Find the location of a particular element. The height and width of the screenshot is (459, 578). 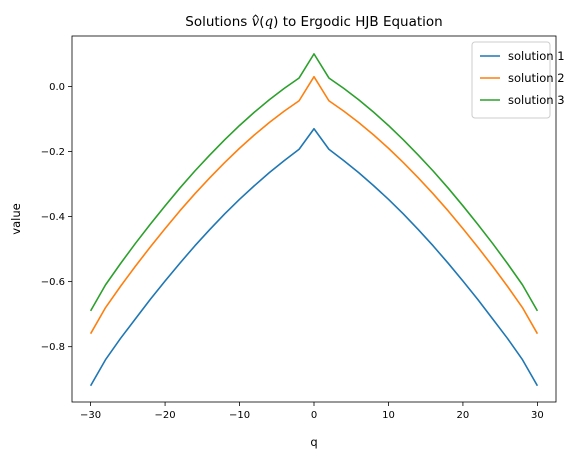

x-tick-label: −20 is located at coordinates (165, 415).